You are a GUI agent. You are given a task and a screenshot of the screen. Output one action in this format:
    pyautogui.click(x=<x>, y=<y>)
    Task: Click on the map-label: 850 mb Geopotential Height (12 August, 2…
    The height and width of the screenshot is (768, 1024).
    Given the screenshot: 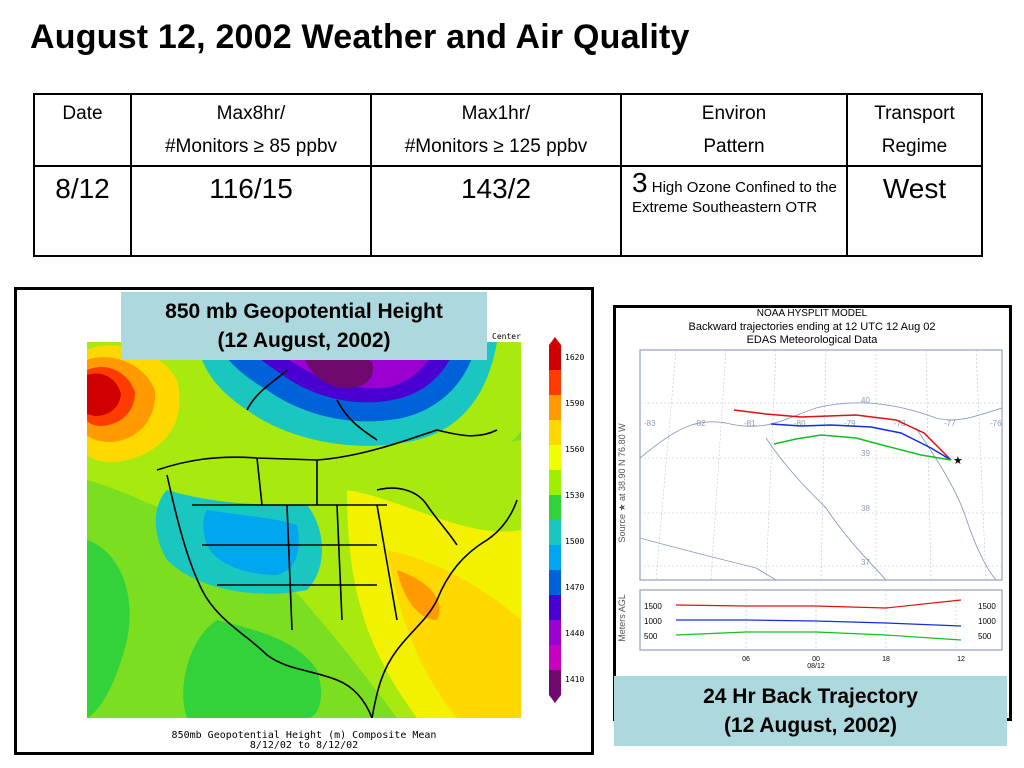 What is the action you would take?
    pyautogui.click(x=304, y=326)
    